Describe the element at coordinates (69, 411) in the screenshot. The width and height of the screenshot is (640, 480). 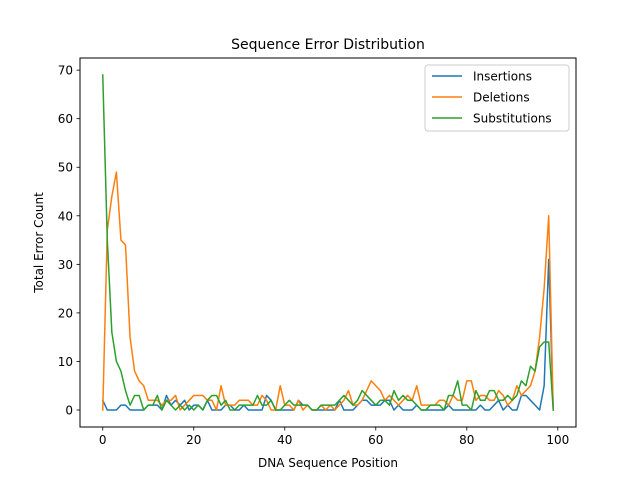
I see `y-tick-label: 0` at that location.